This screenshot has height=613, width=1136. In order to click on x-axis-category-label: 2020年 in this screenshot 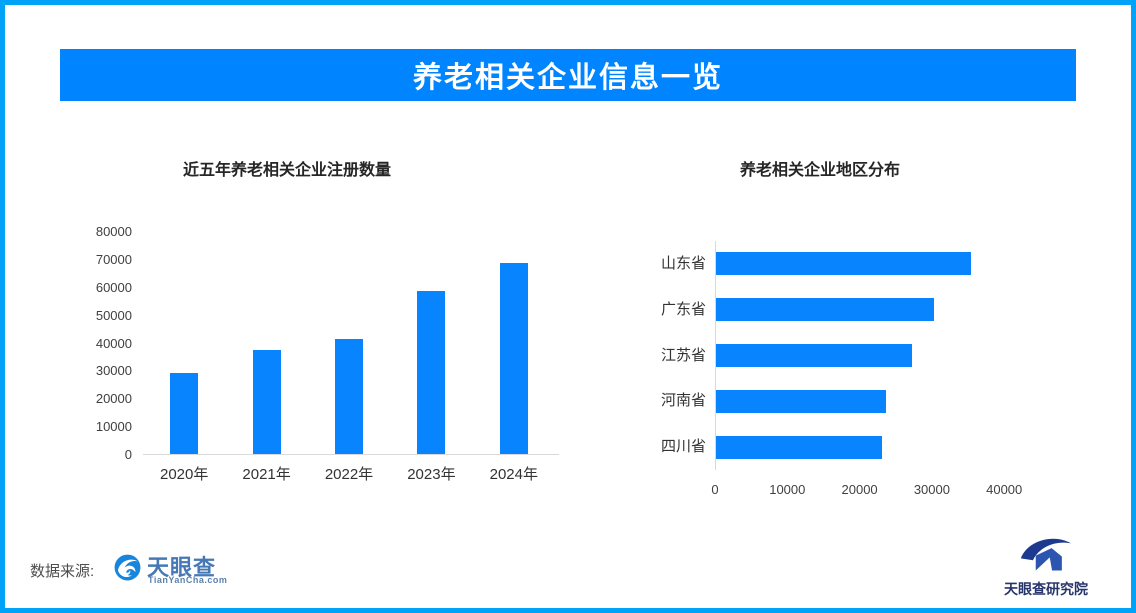, I will do `click(184, 474)`.